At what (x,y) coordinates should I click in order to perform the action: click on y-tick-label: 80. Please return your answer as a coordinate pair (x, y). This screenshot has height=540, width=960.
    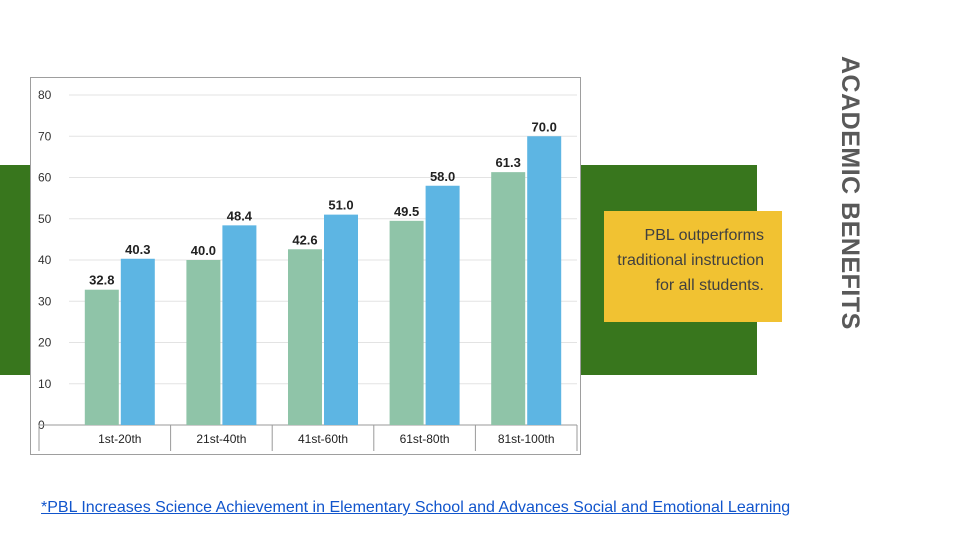
    Looking at the image, I should click on (45, 95).